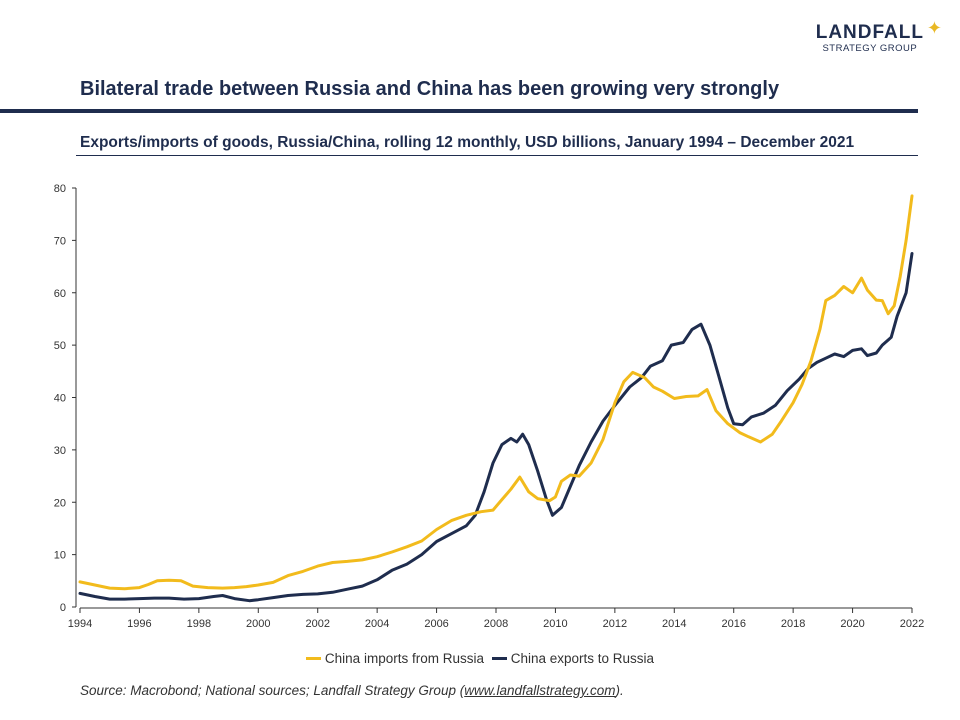 The image size is (960, 720). I want to click on logo-name: LANDFALL, so click(869, 32).